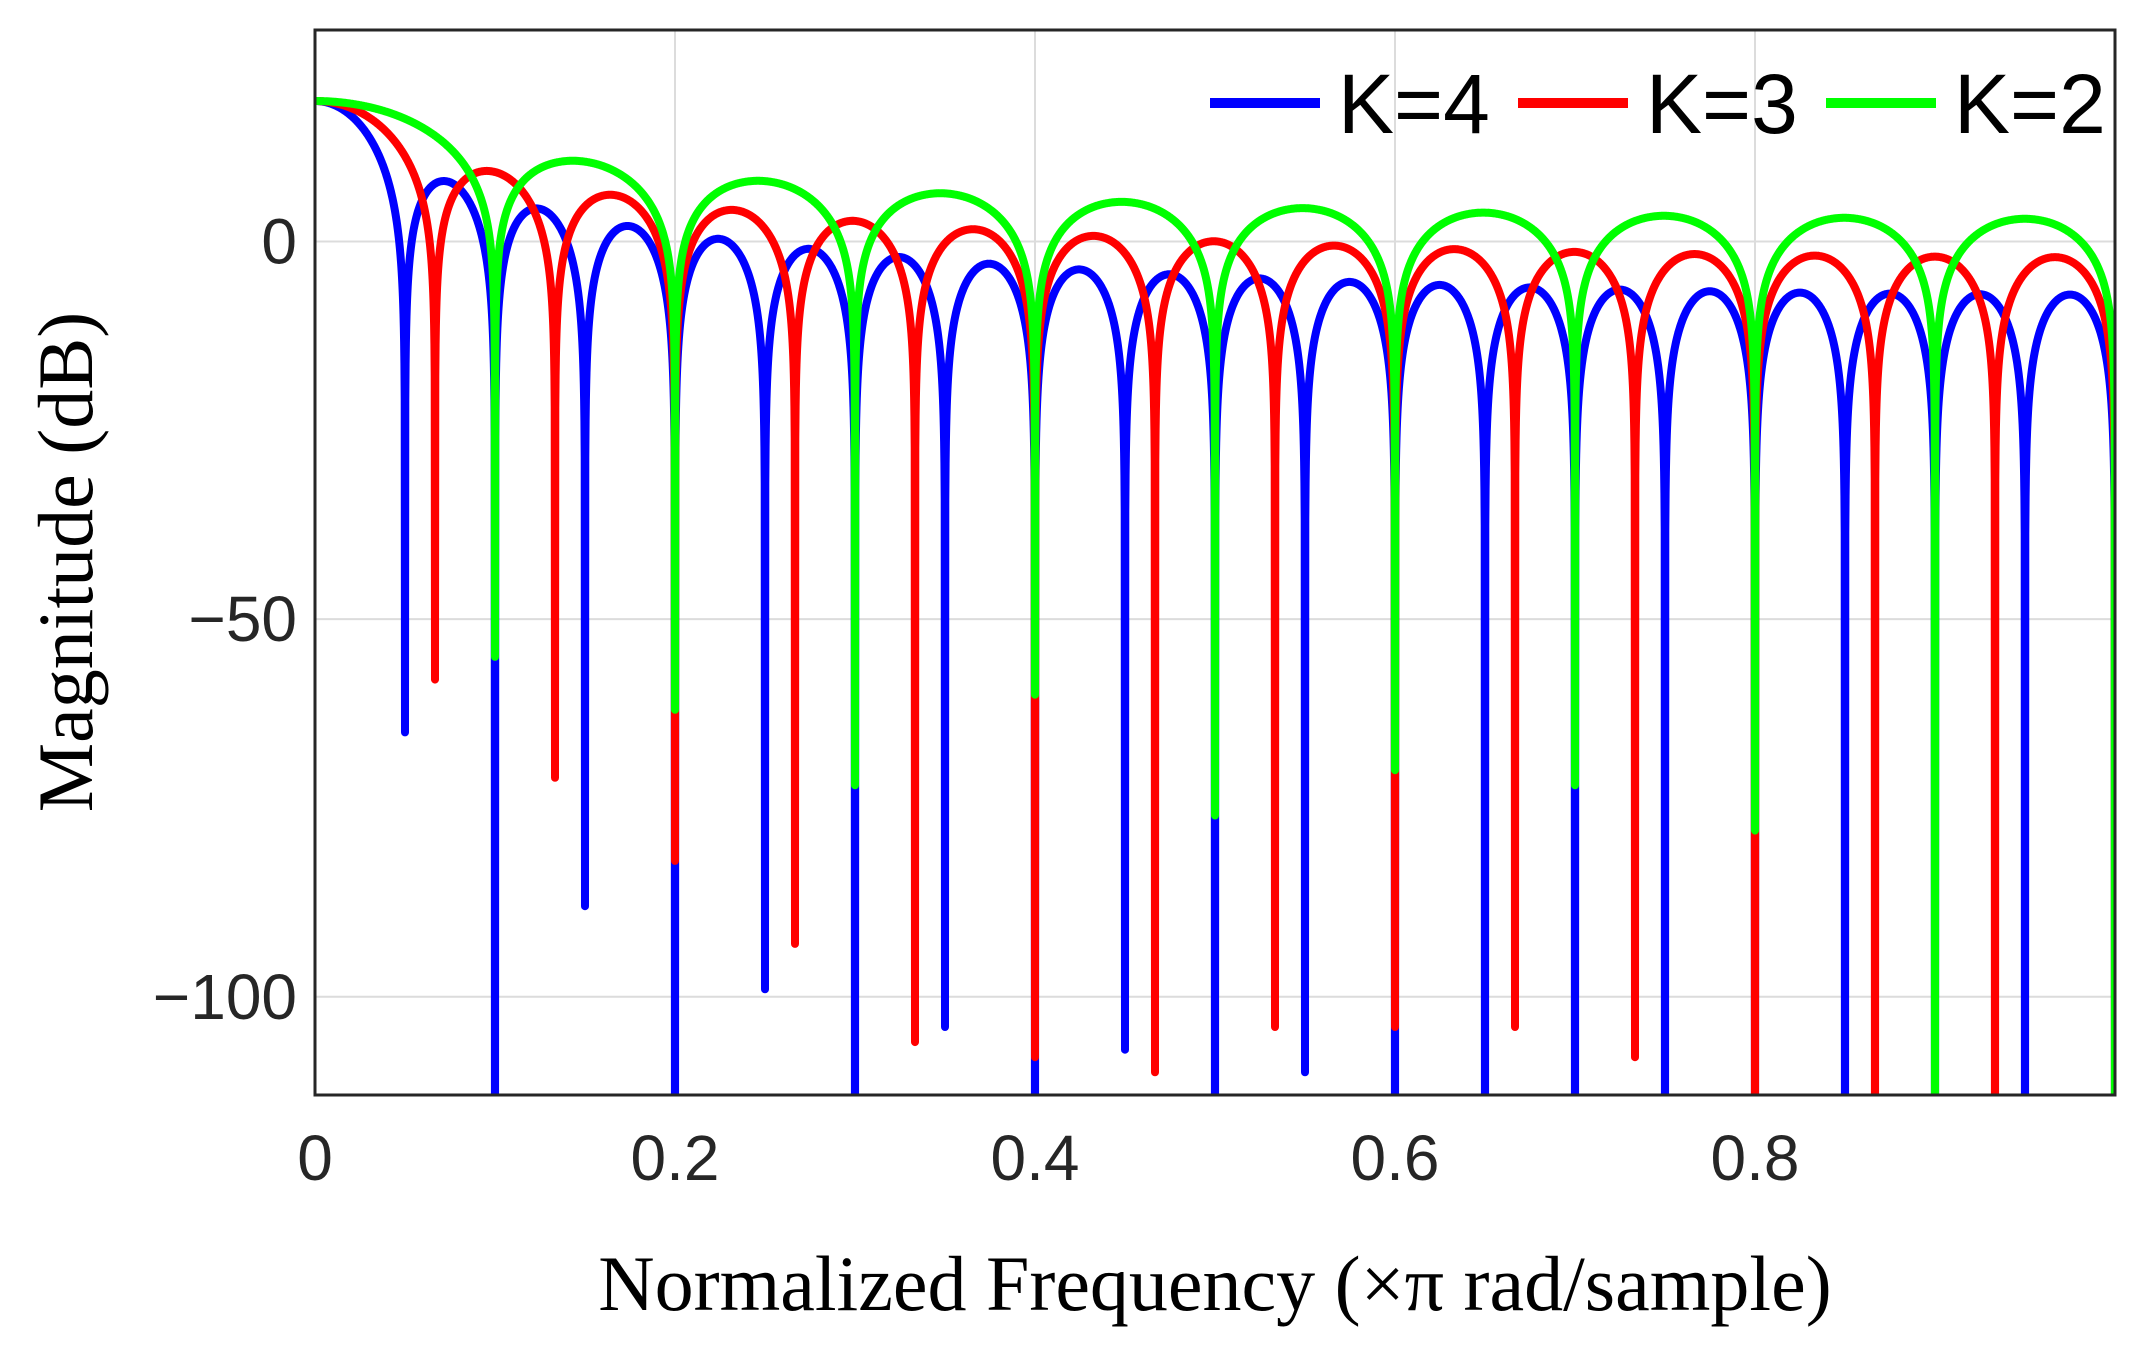  What do you see at coordinates (1414, 104) in the screenshot?
I see `legend-label-k4: K=4` at bounding box center [1414, 104].